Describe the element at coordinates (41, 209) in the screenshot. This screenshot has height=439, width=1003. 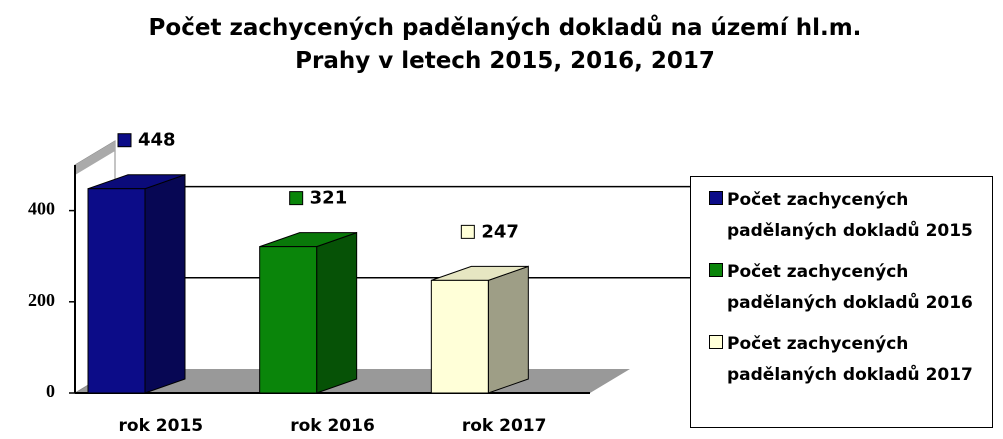
I see `y-tick-label: 400` at that location.